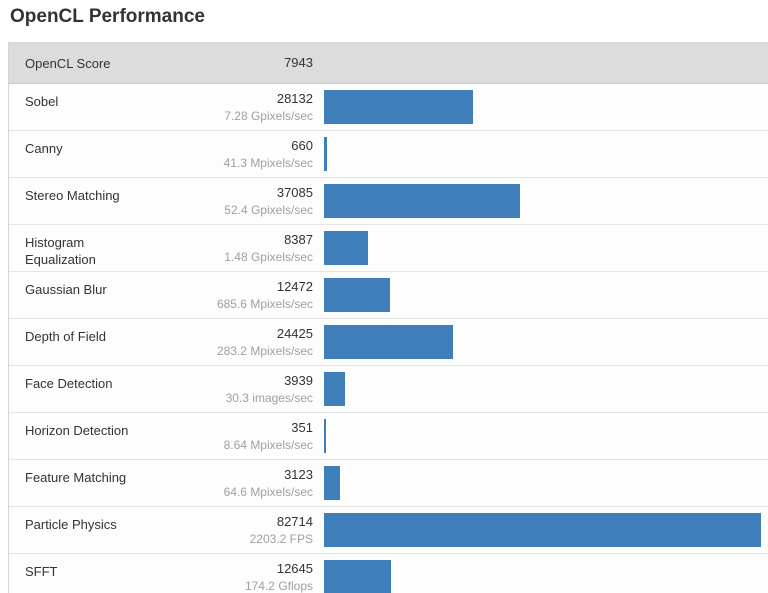 The height and width of the screenshot is (593, 768). Describe the element at coordinates (69, 383) in the screenshot. I see `benchmark-name: Face Detection` at that location.